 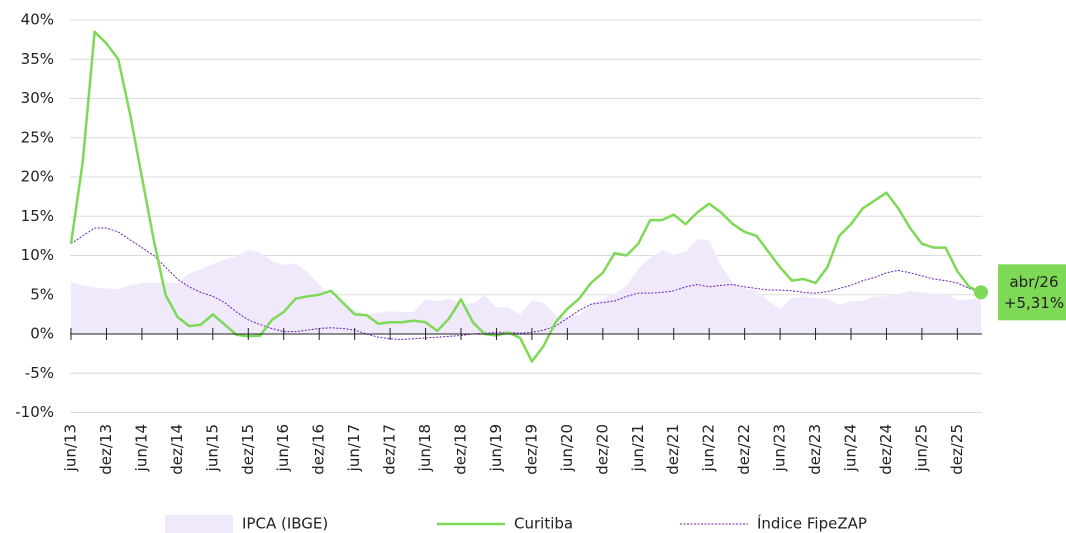 What do you see at coordinates (285, 524) in the screenshot?
I see `legend-label: IPCA (IBGE)` at bounding box center [285, 524].